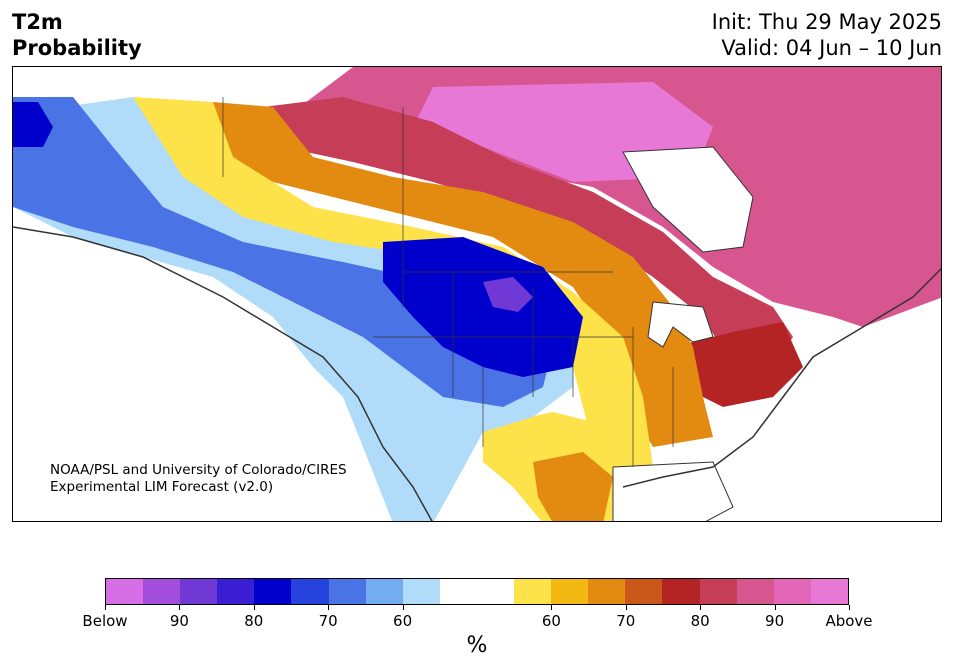 This screenshot has width=954, height=671. I want to click on above-red-core-east, so click(738, 364).